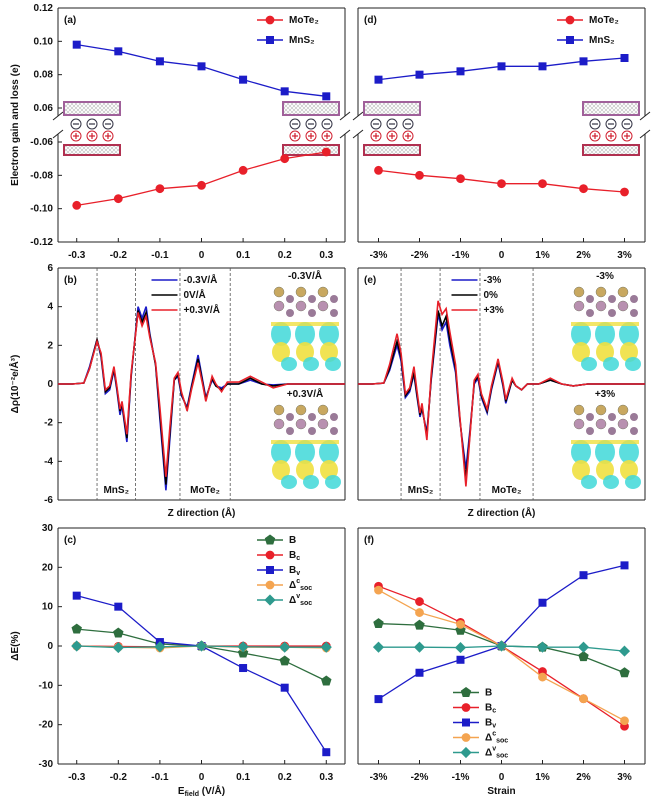 The image size is (661, 804). Describe the element at coordinates (70, 280) in the screenshot. I see `panel-label: (b)` at that location.